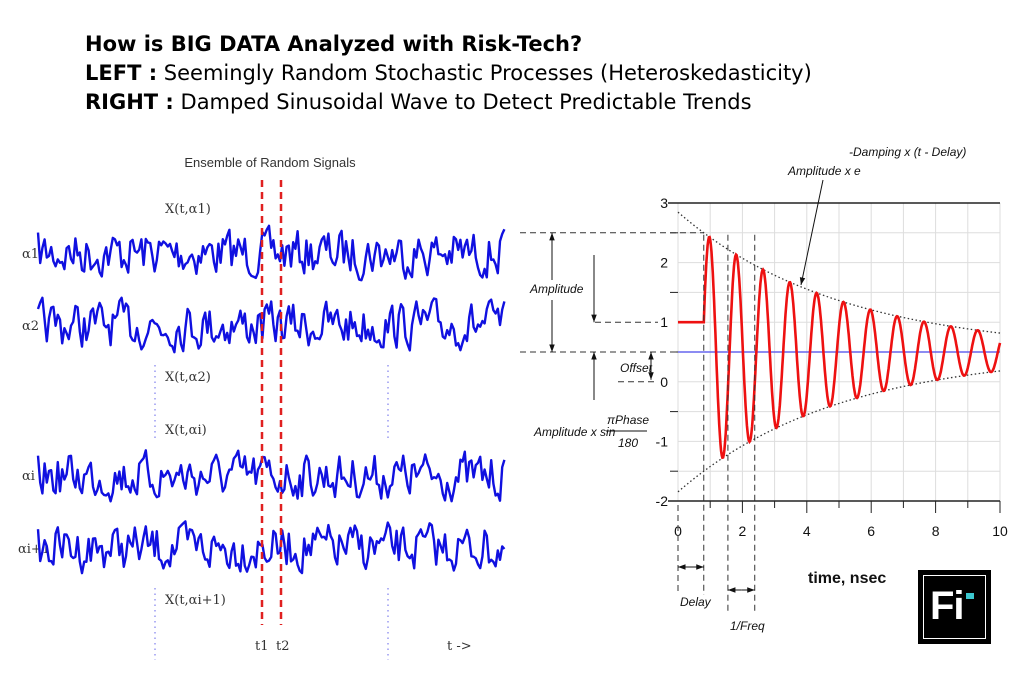 The image size is (1023, 675). Describe the element at coordinates (129, 102) in the screenshot. I see `right-label: RIGHT :` at that location.